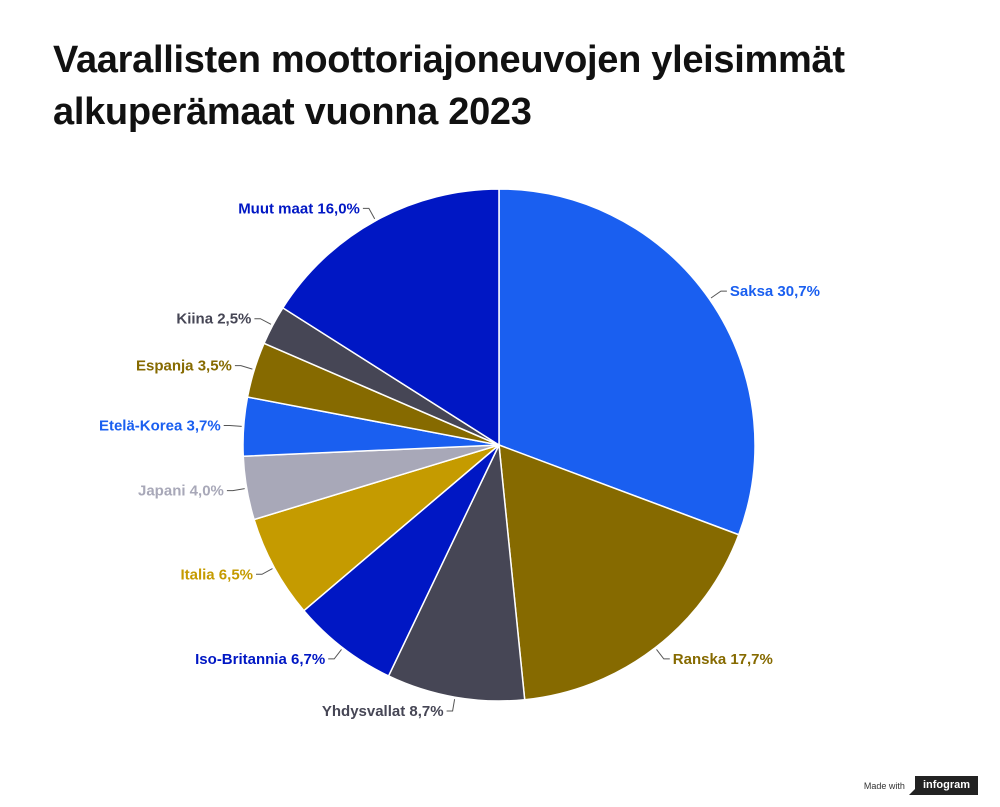 This screenshot has width=1000, height=807. What do you see at coordinates (775, 291) in the screenshot?
I see `data-label-saksa: Saksa 30,7%` at bounding box center [775, 291].